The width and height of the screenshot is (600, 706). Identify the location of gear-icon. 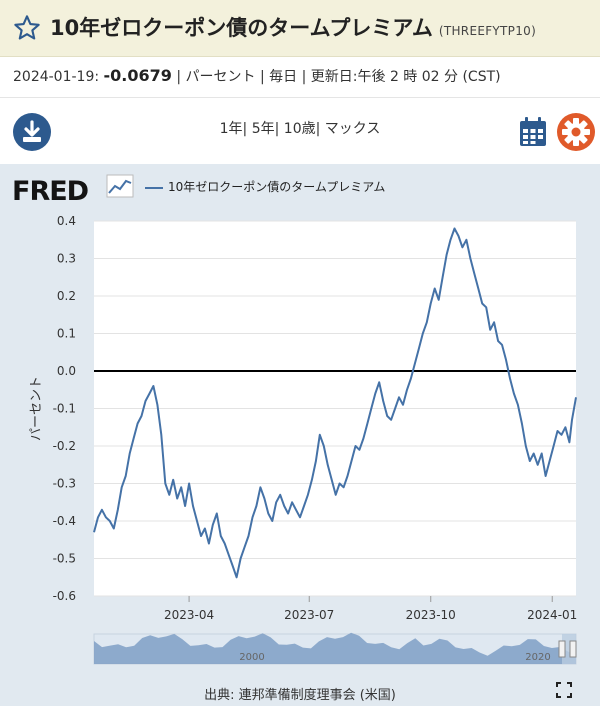
(576, 132).